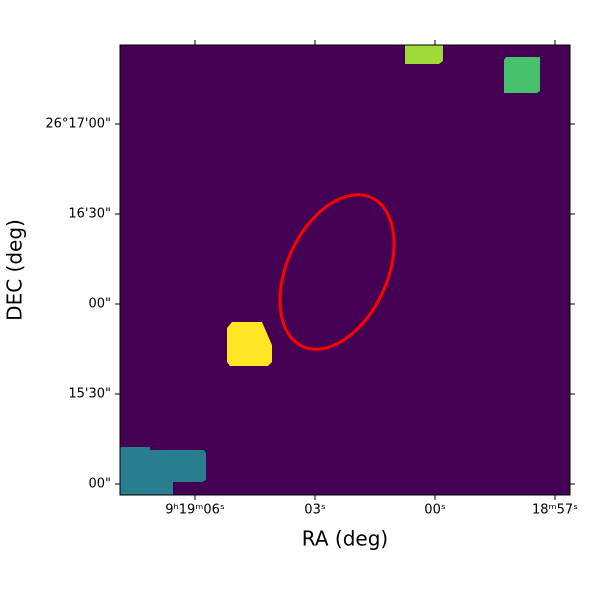  Describe the element at coordinates (435, 510) in the screenshot. I see `x-tick-label: 00ˢ` at that location.